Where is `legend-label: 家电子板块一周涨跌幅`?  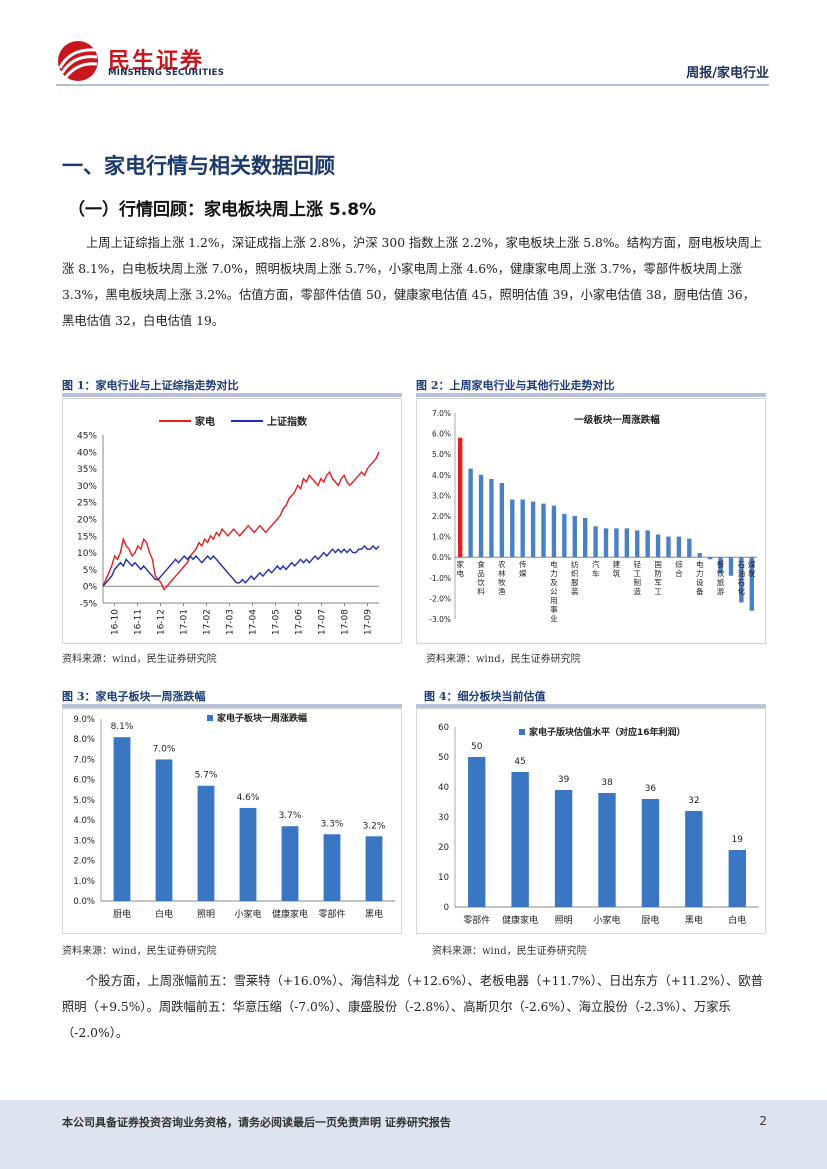 legend-label: 家电子板块一周涨跌幅 is located at coordinates (262, 718).